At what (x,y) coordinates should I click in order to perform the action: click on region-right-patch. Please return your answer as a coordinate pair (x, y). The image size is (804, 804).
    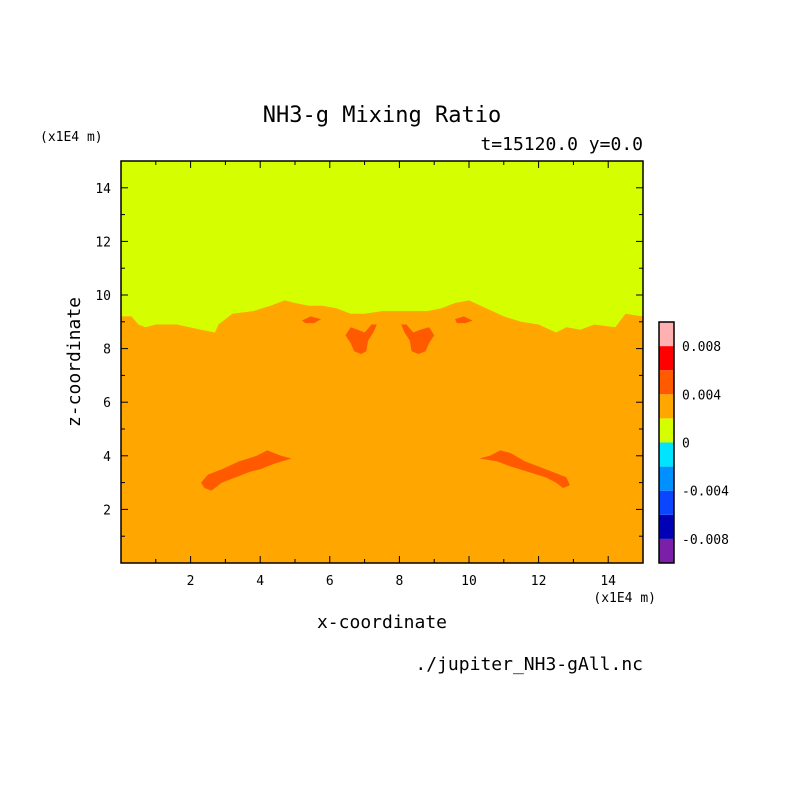
    Looking at the image, I should click on (464, 320).